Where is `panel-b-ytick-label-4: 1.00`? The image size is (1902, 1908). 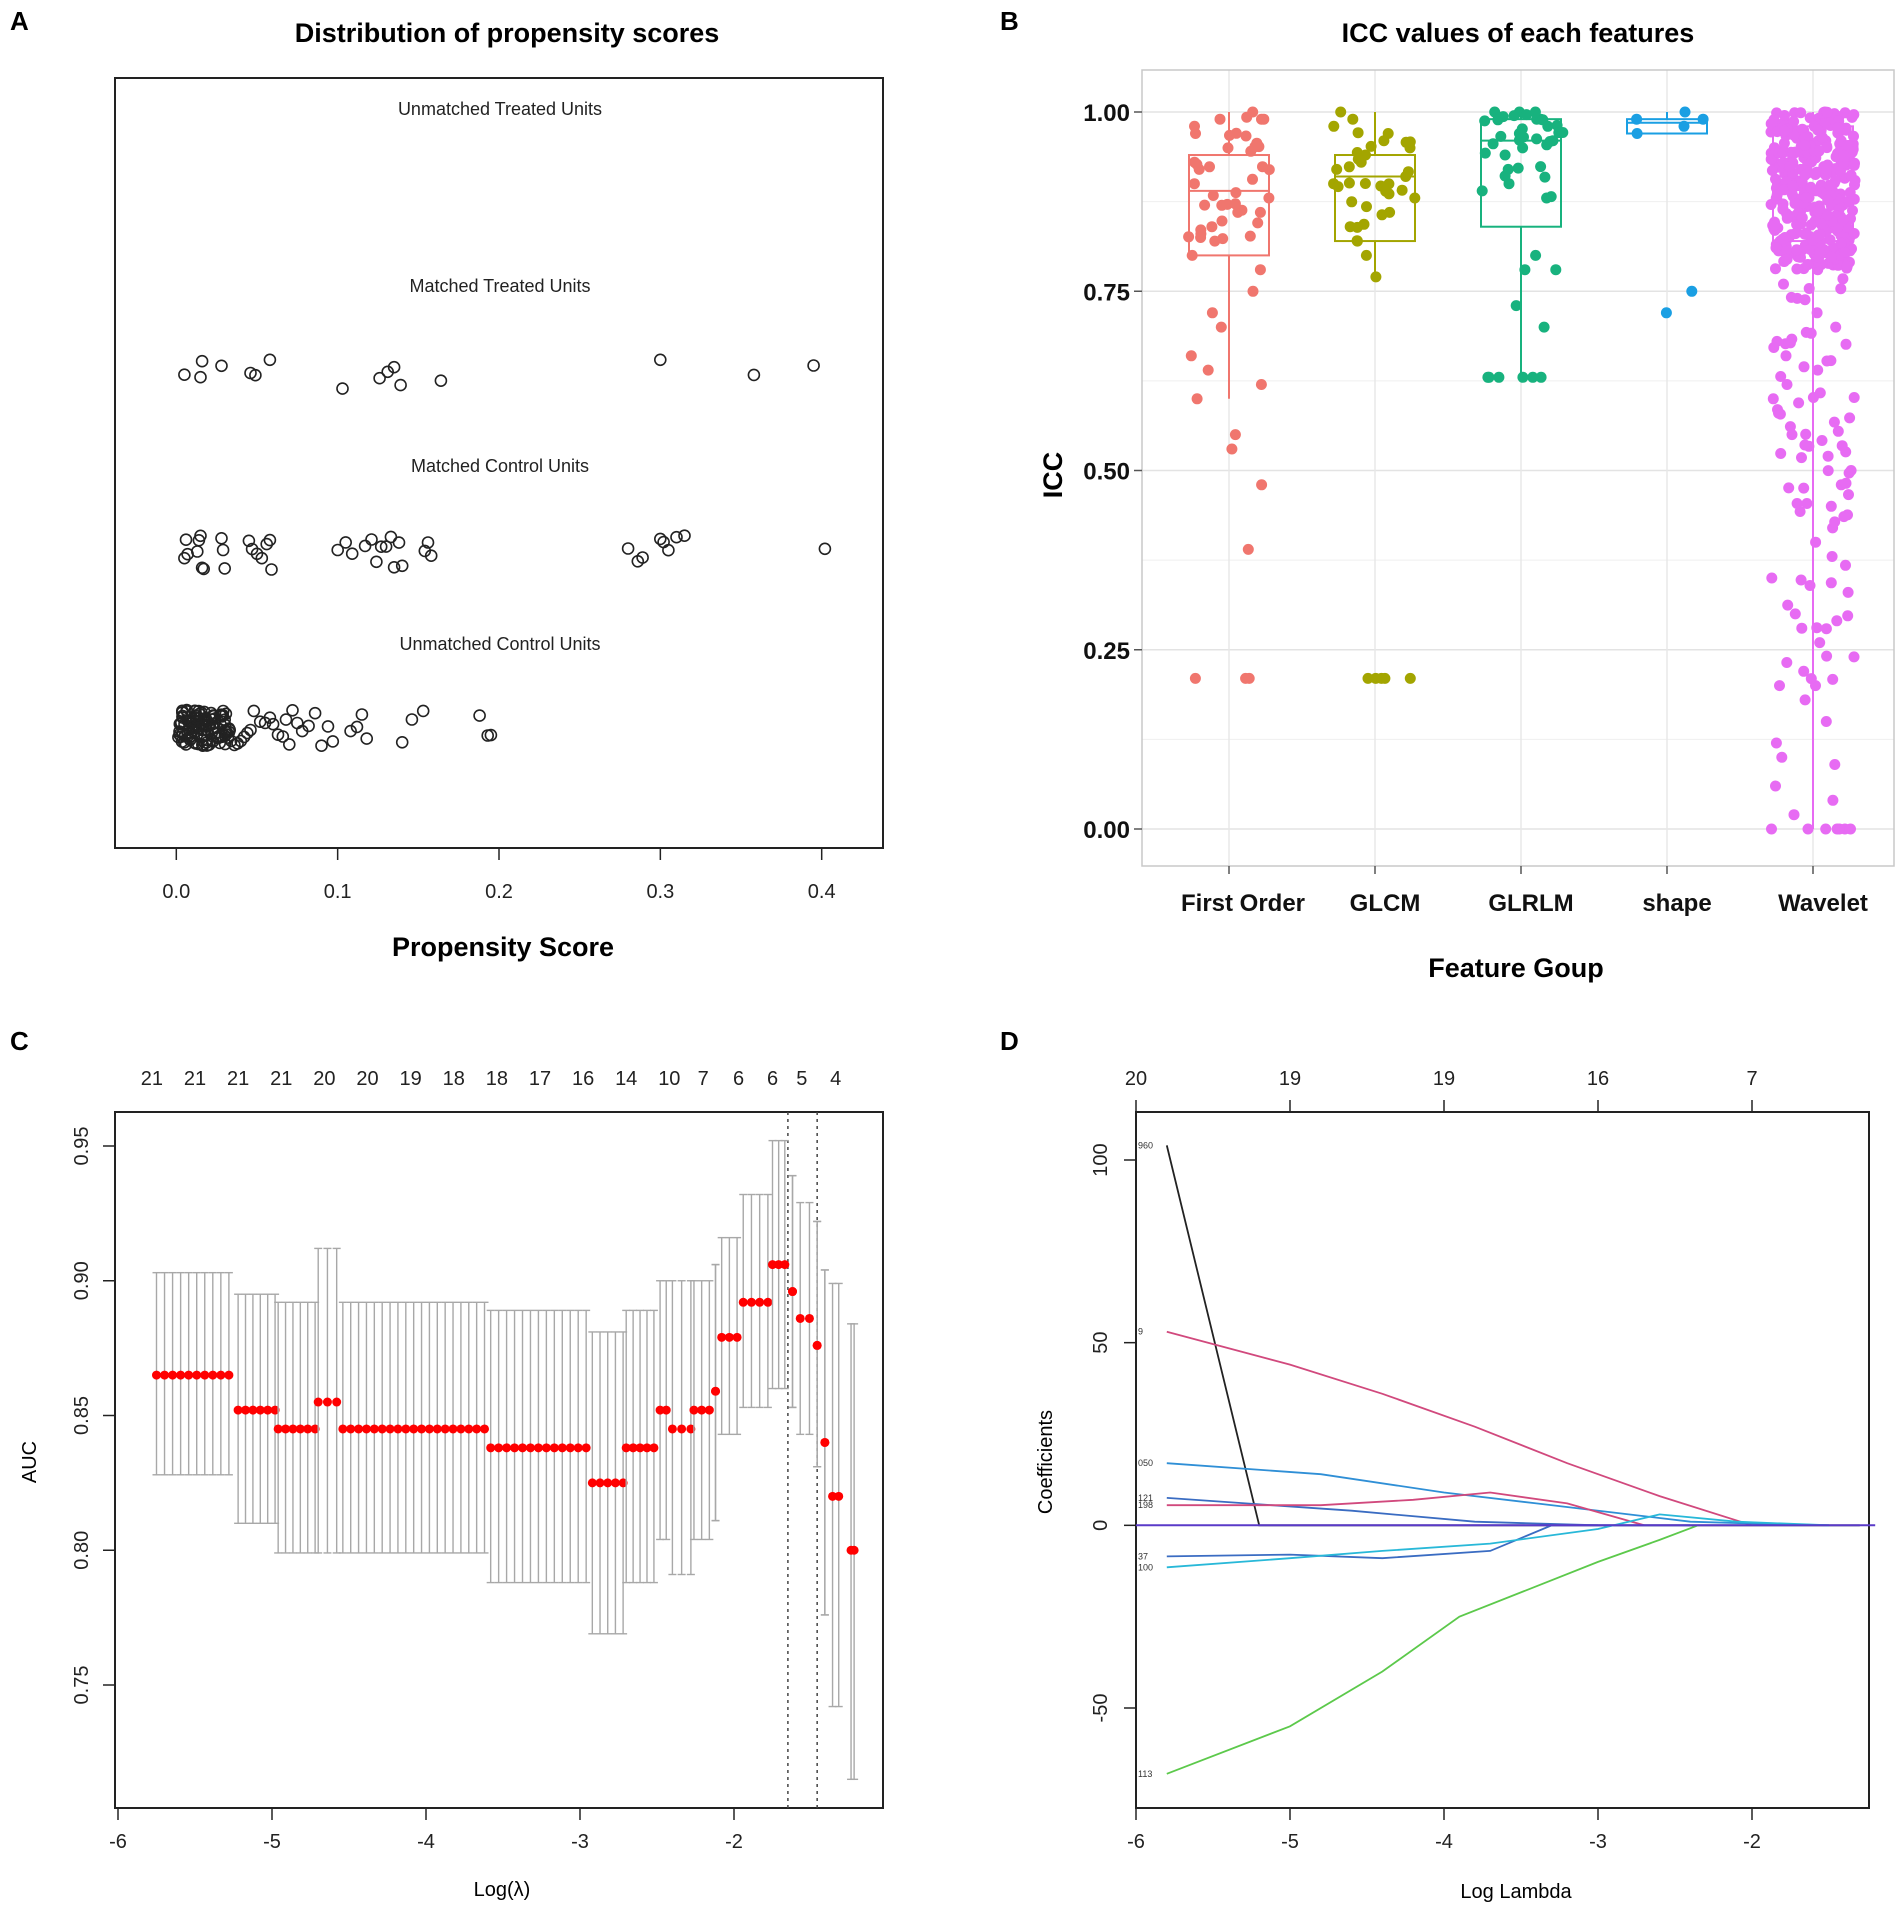 panel-b-ytick-label-4: 1.00 is located at coordinates (1106, 113).